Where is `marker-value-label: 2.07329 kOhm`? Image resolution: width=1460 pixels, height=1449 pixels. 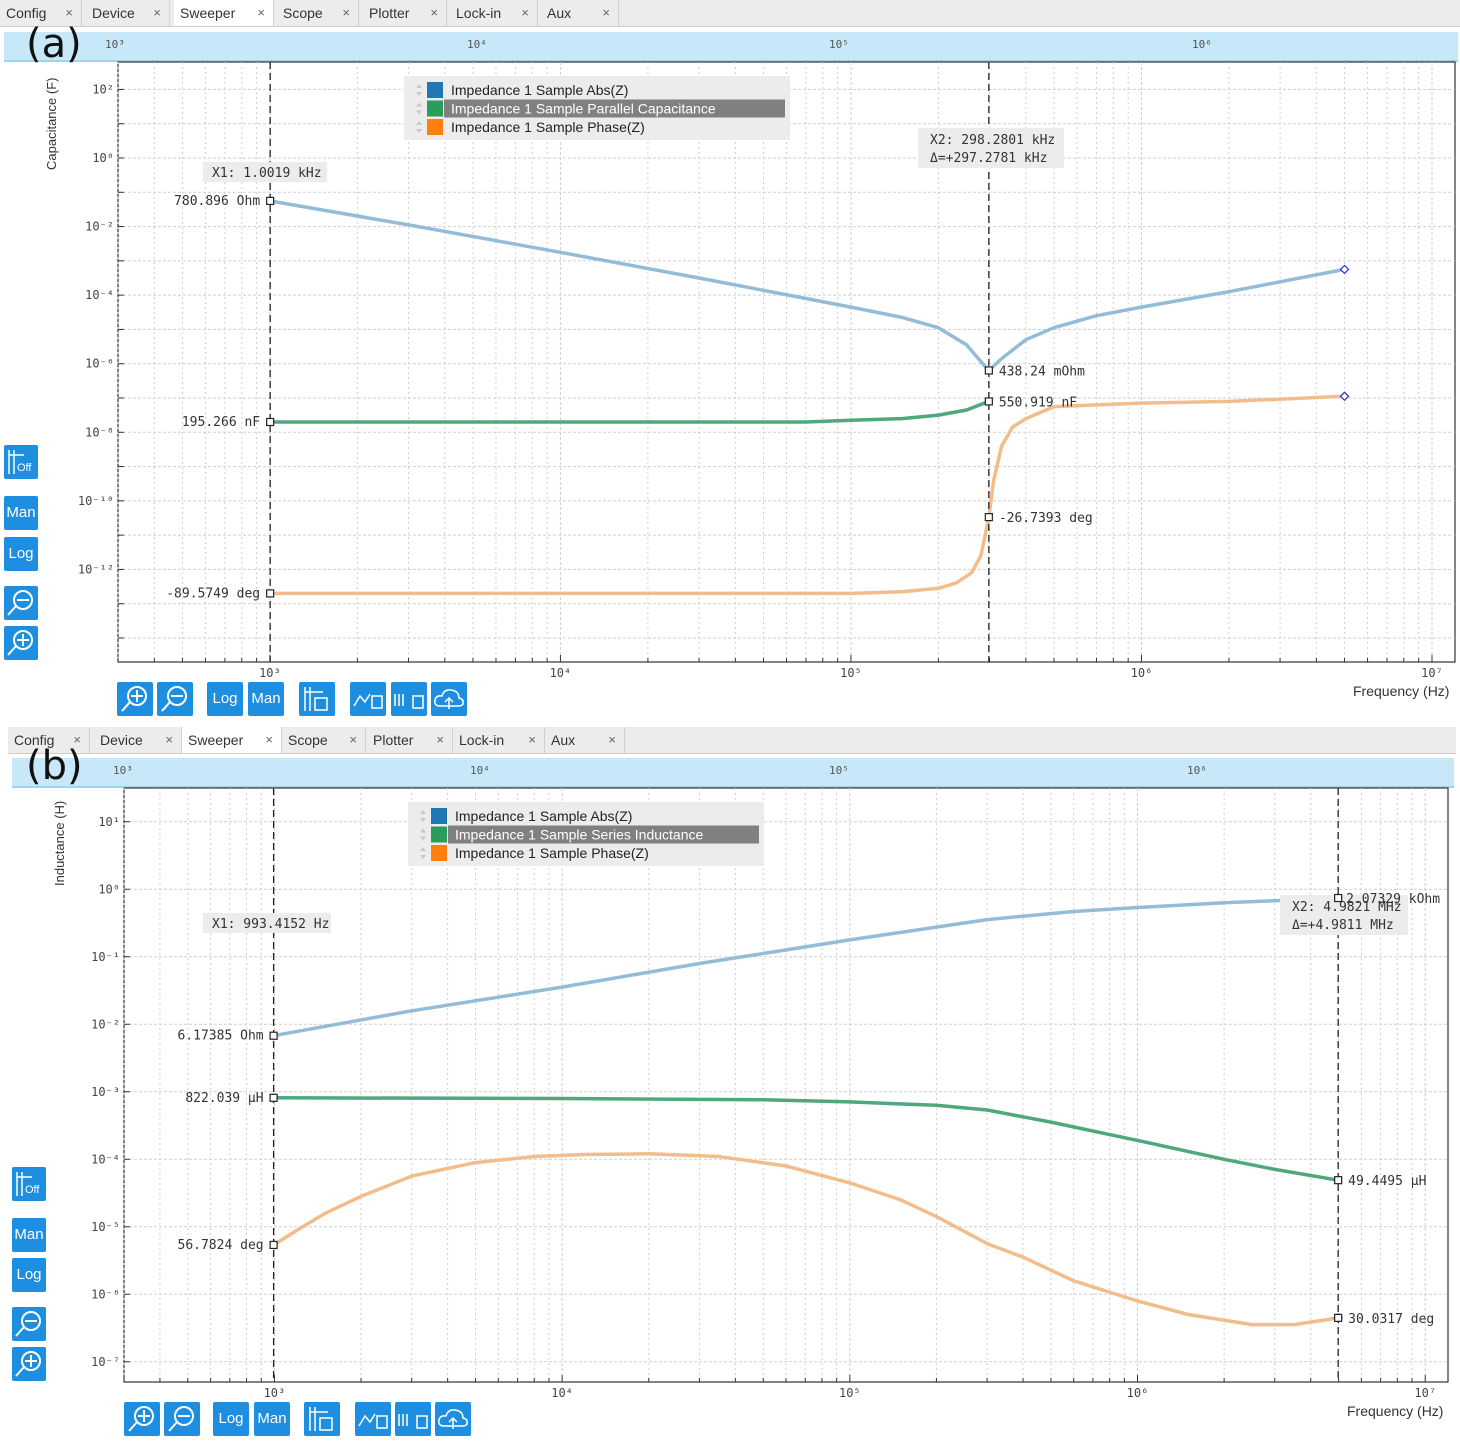
marker-value-label: 2.07329 kOhm is located at coordinates (1393, 899).